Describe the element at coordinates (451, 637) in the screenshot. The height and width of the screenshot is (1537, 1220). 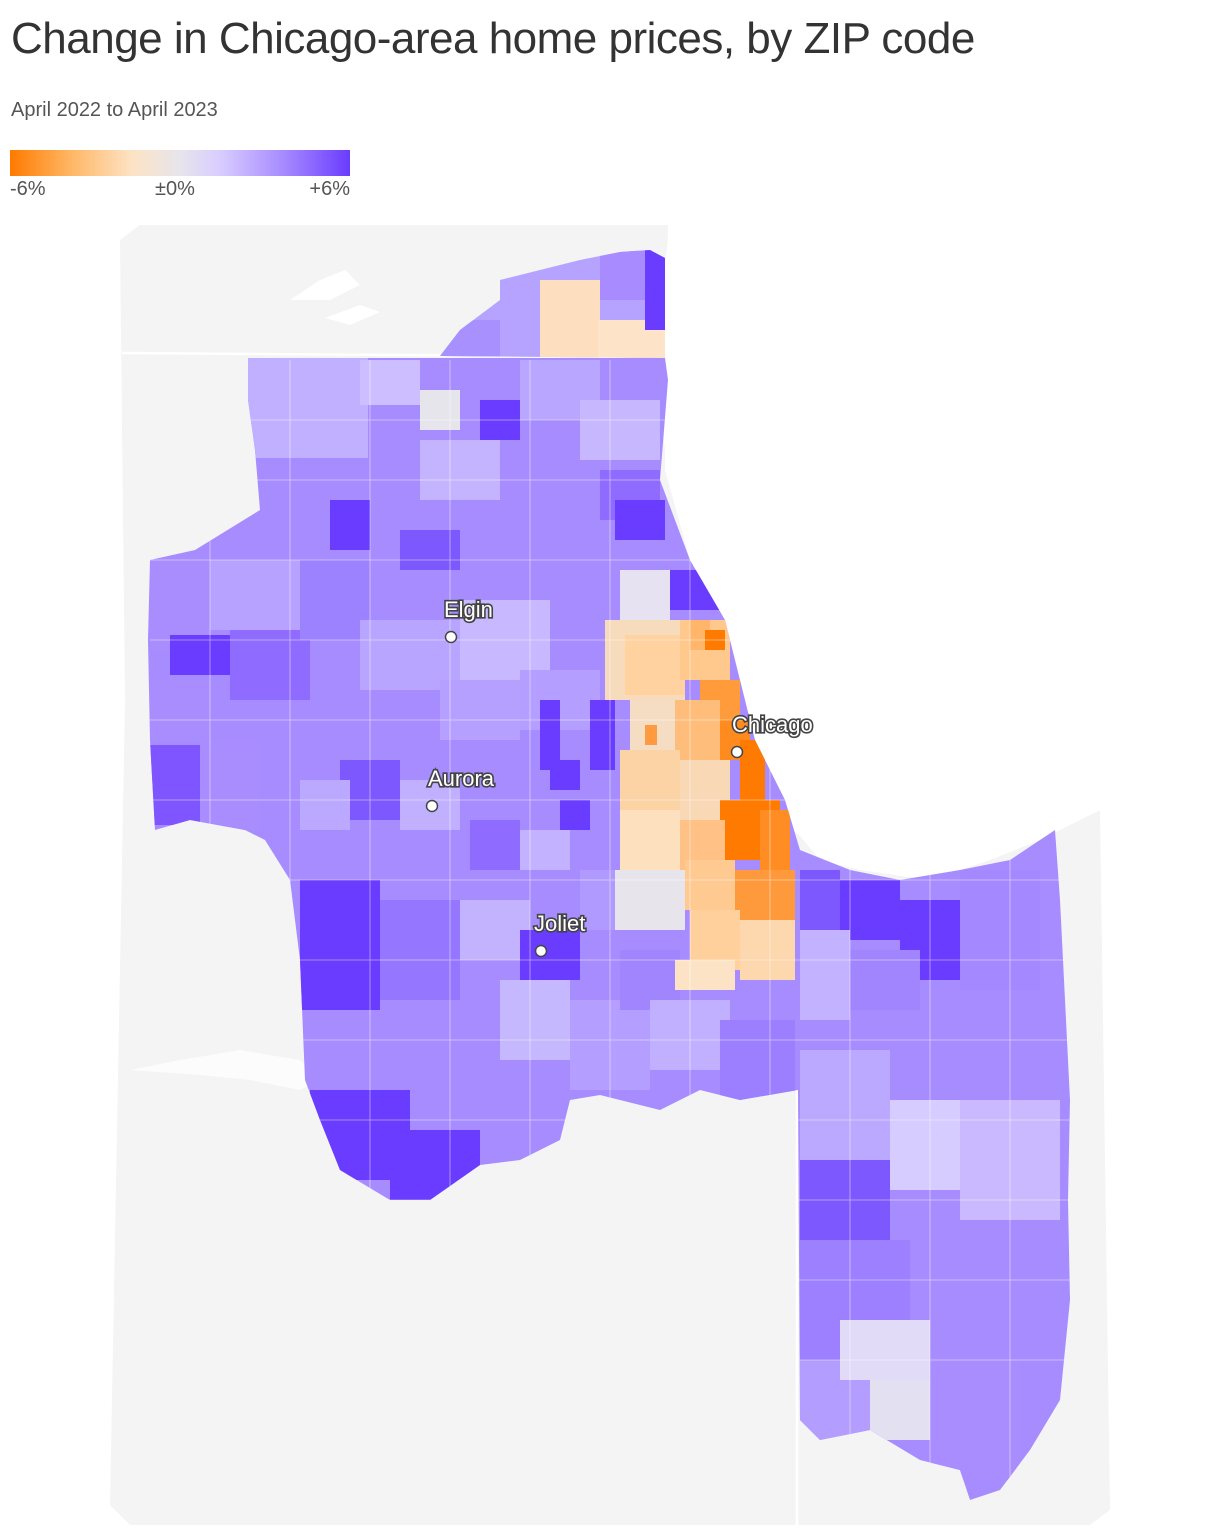
I see `city-dot-elgin` at that location.